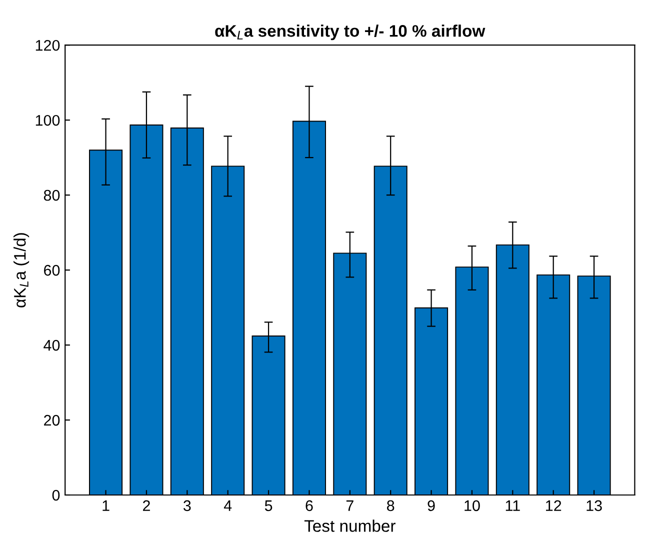 This screenshot has height=550, width=651. What do you see at coordinates (22, 270) in the screenshot?
I see `y-axis-title: αK$_{L}$a (1/d)` at bounding box center [22, 270].